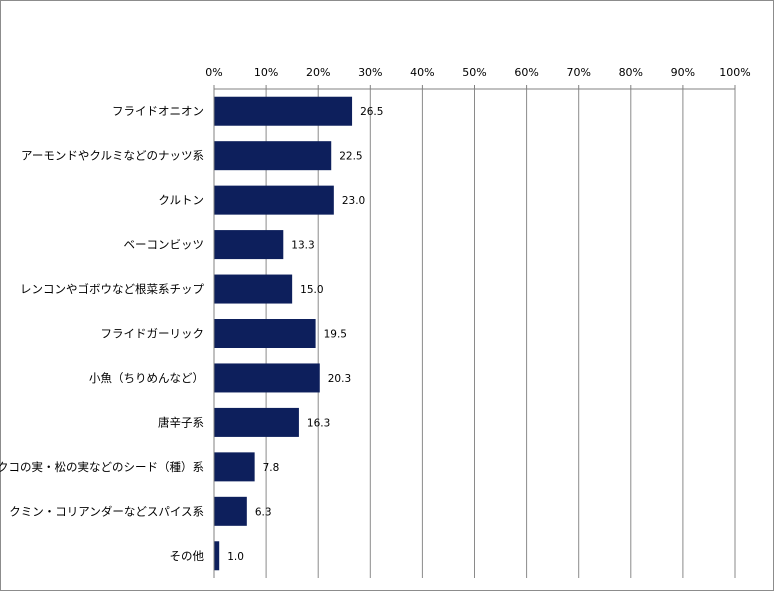 This screenshot has width=774, height=591. What do you see at coordinates (112, 156) in the screenshot?
I see `category-label: アーモンドやクルミなどのナッツ系` at bounding box center [112, 156].